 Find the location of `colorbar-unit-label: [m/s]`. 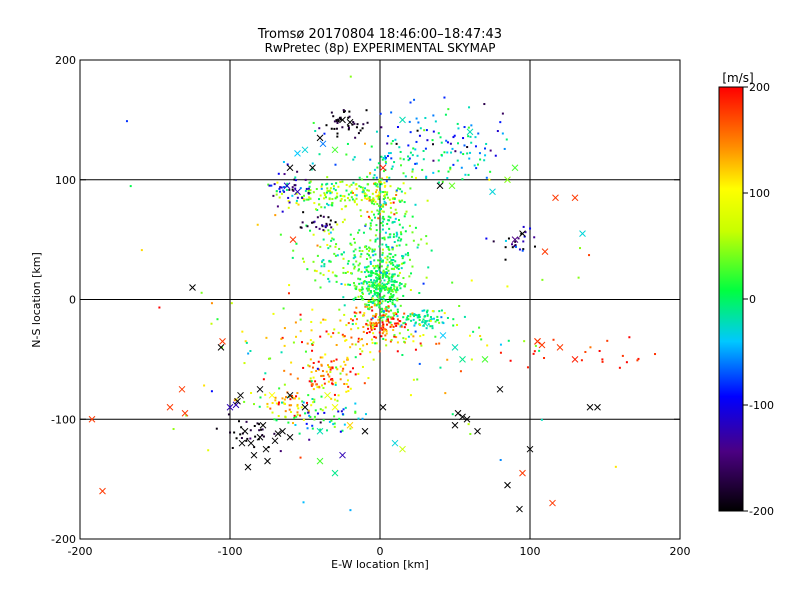

colorbar-unit-label: [m/s] is located at coordinates (737, 78).